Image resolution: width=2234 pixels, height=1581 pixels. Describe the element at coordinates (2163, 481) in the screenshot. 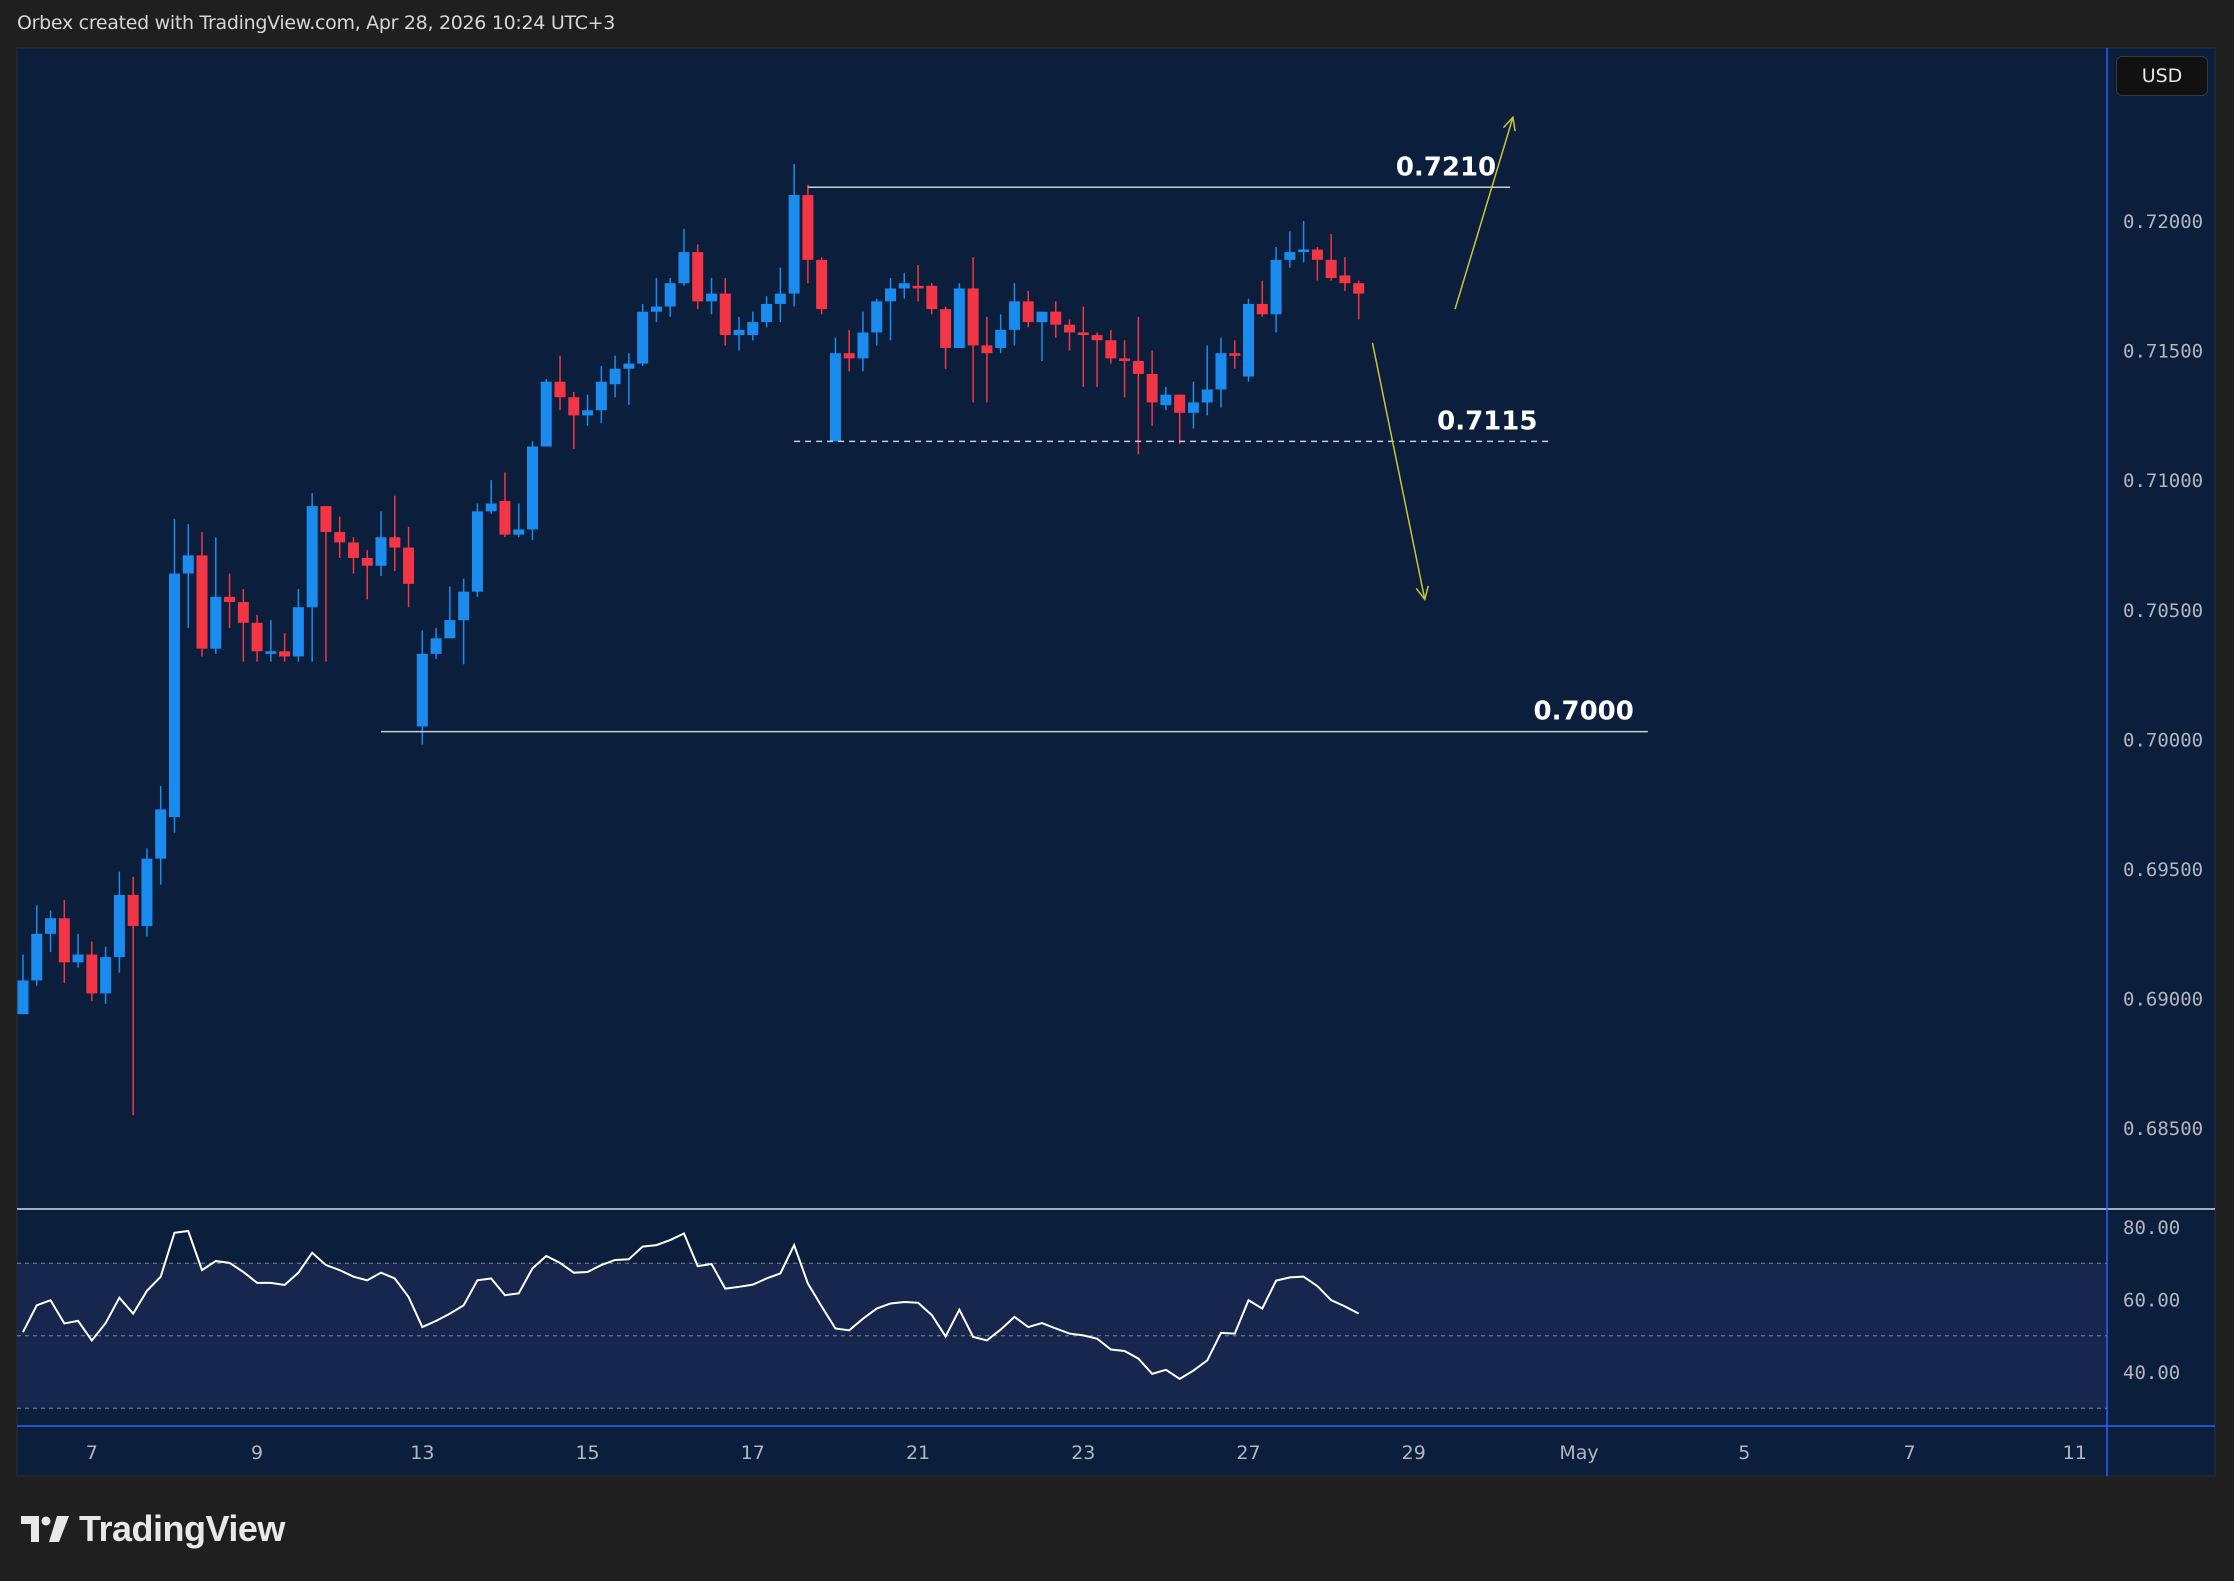

I see `price-tick-label: 0.71000` at that location.